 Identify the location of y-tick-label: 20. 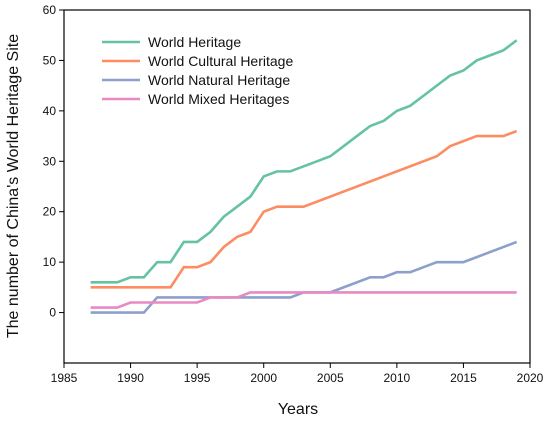
(50, 212).